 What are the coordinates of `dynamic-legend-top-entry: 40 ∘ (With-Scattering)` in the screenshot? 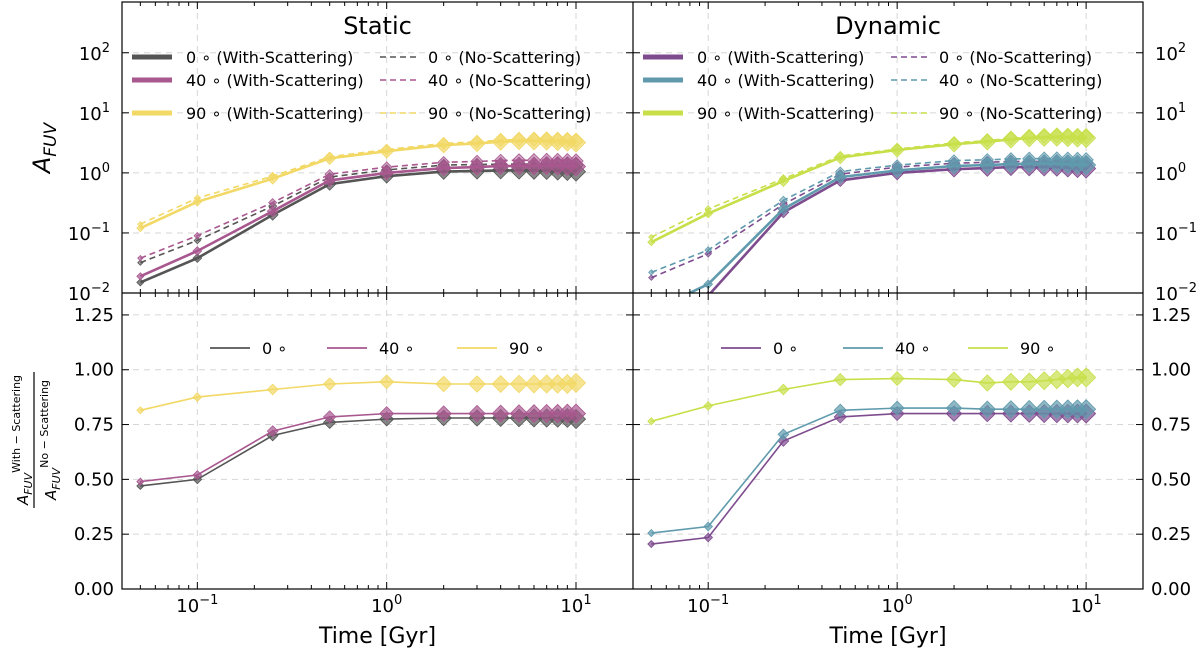 It's located at (759, 80).